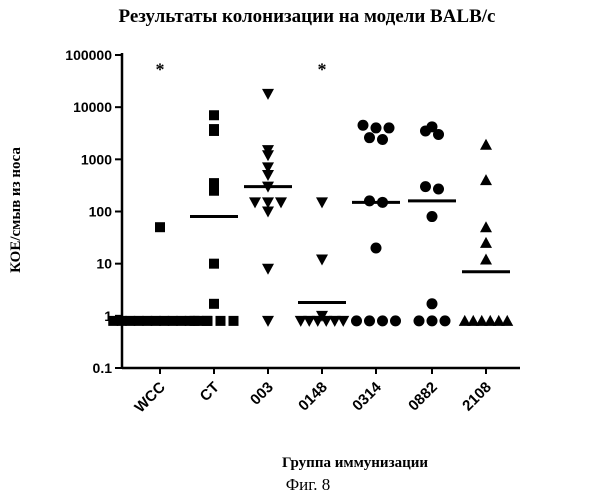 The width and height of the screenshot is (615, 500). Describe the element at coordinates (104, 264) in the screenshot. I see `y-tick-label: 10` at that location.